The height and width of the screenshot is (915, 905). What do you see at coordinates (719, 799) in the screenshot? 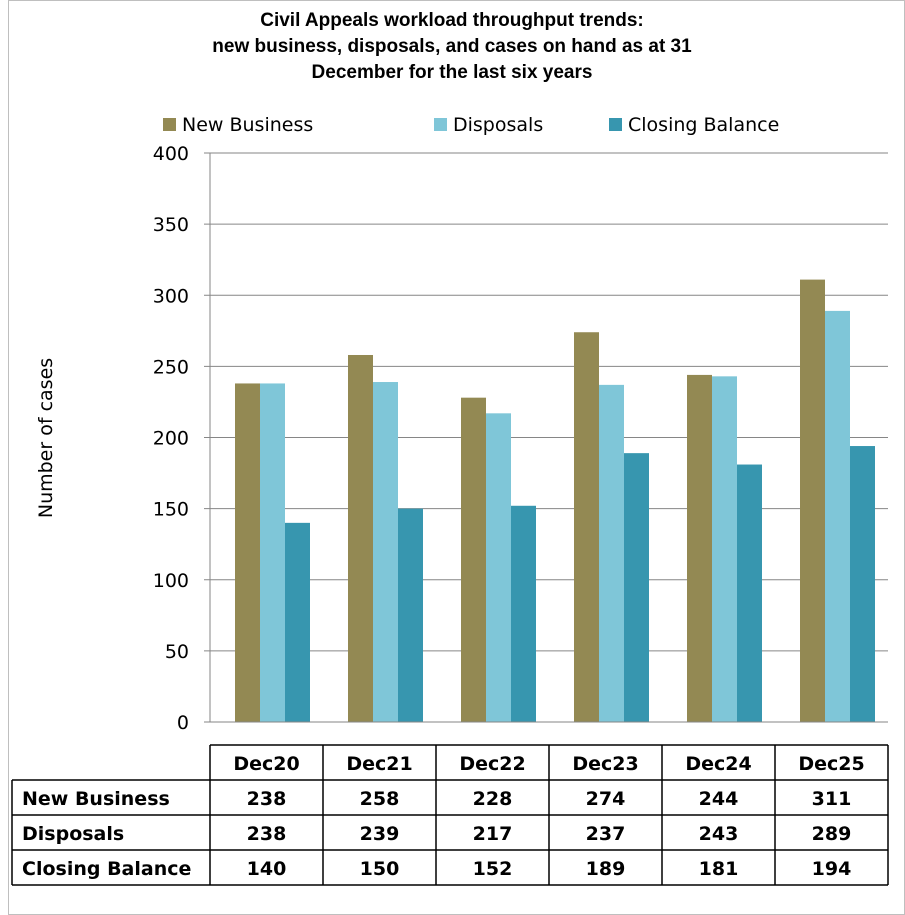
I see `data-label-new-business-dec24: 244` at bounding box center [719, 799].